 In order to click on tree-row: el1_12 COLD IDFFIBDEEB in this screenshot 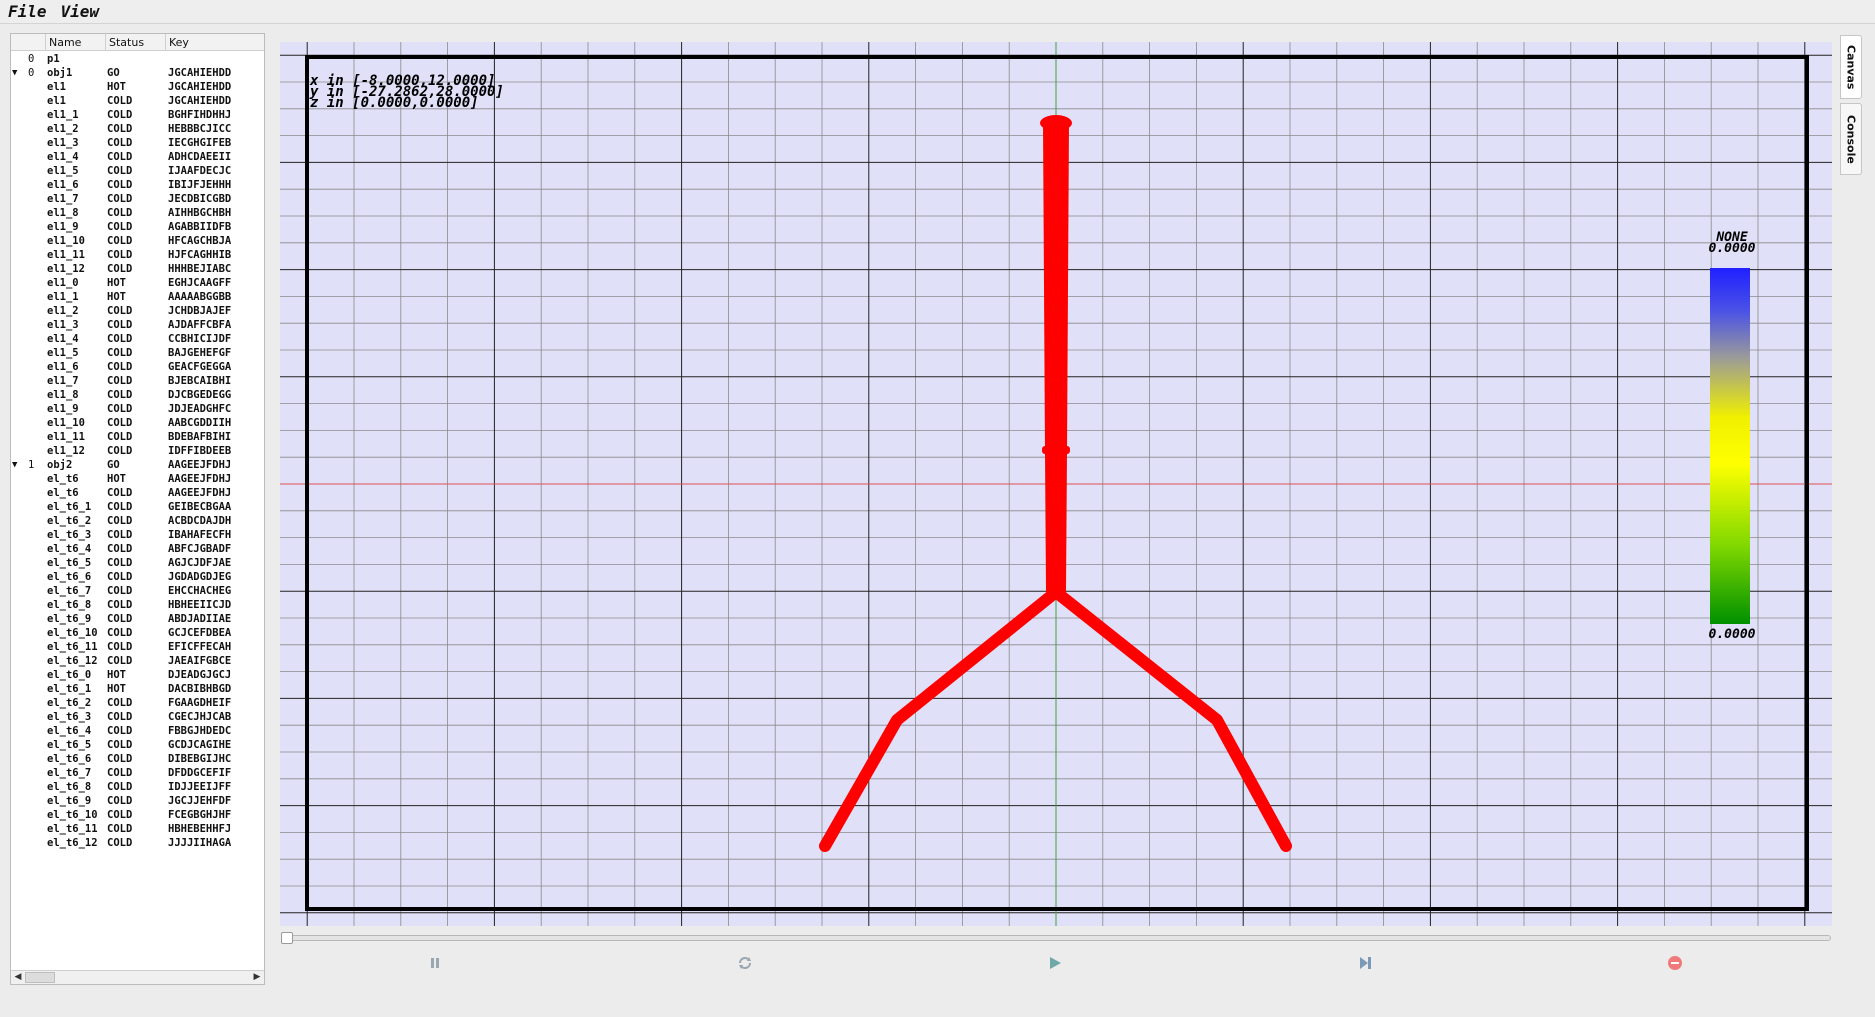, I will do `click(137, 451)`.